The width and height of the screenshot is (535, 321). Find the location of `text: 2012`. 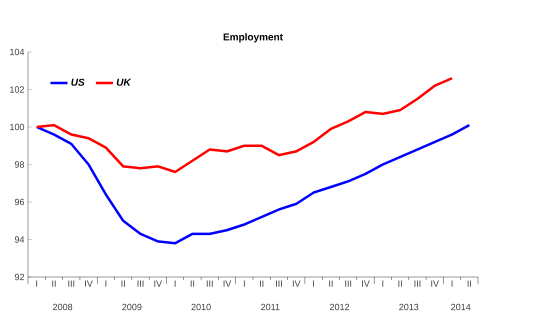

text: 2012 is located at coordinates (340, 307).